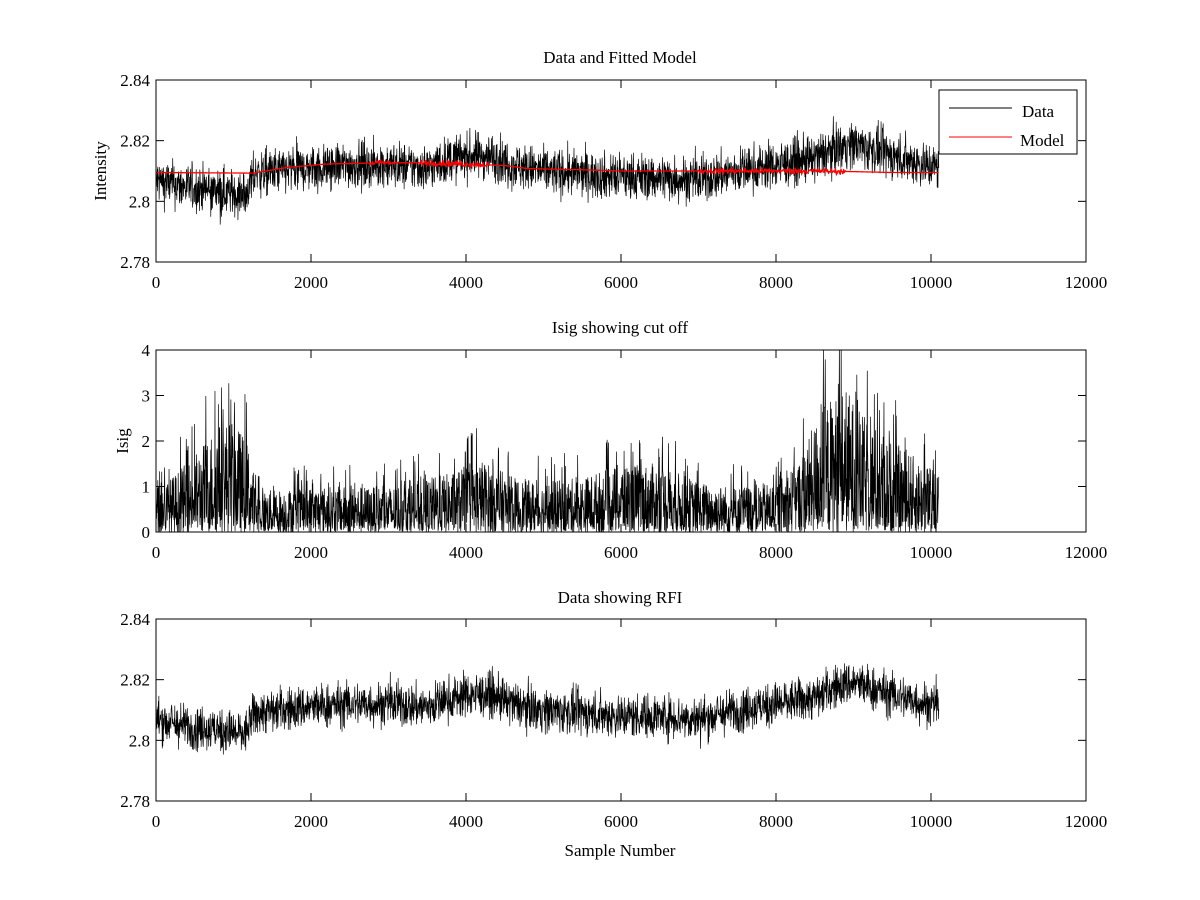 The width and height of the screenshot is (1200, 900). Describe the element at coordinates (1038, 111) in the screenshot. I see `legend-data-label: Data` at that location.